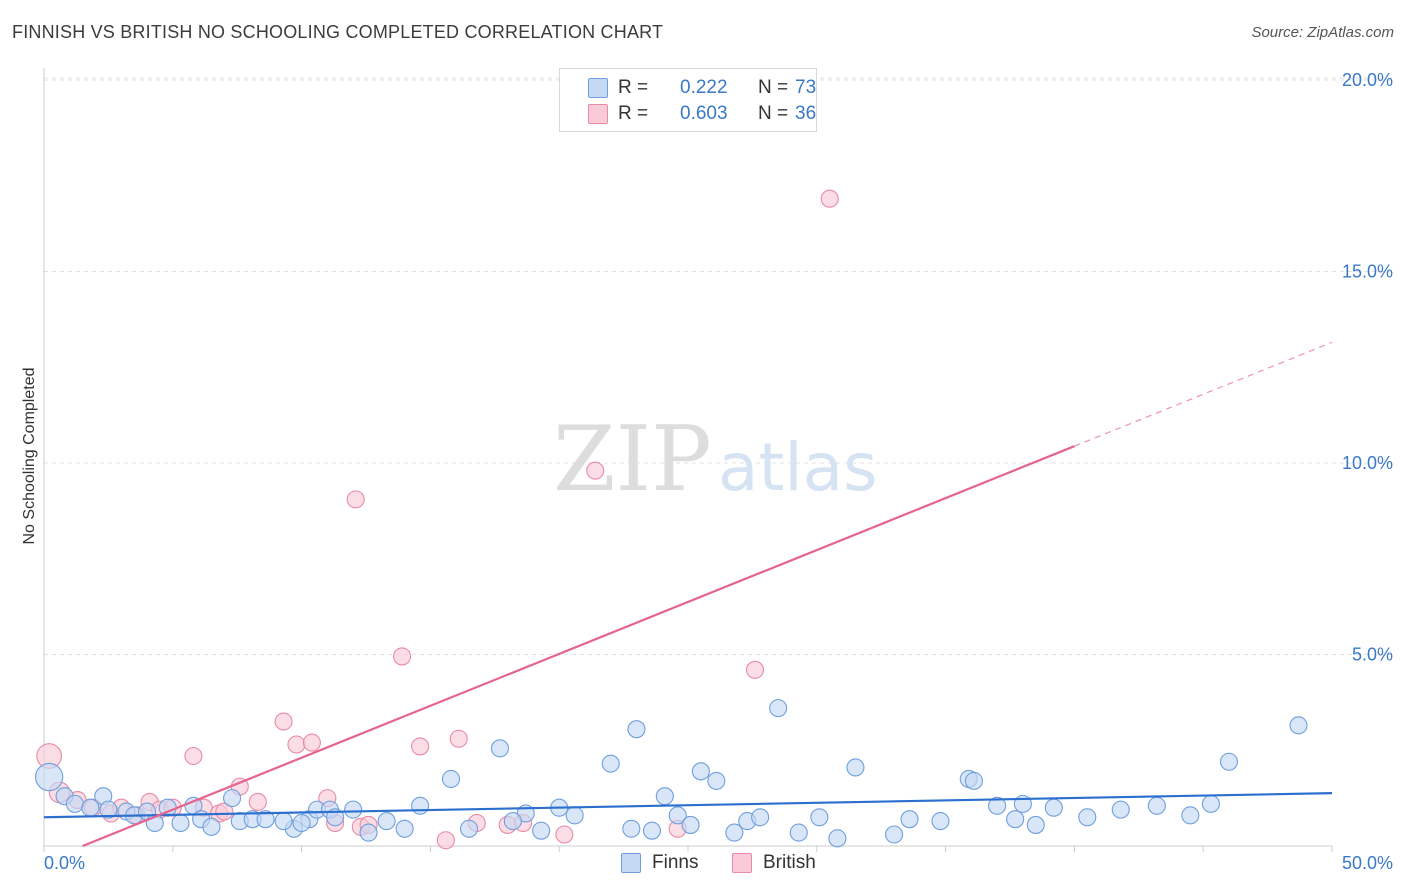 The image size is (1406, 892). What do you see at coordinates (1367, 80) in the screenshot?
I see `y-tick-label: 20.0%` at bounding box center [1367, 80].